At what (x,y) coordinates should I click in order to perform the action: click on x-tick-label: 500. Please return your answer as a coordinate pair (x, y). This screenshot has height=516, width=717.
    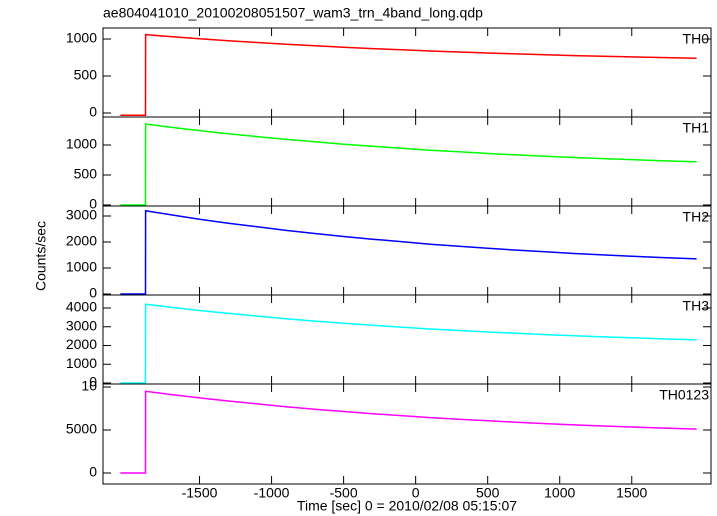
    Looking at the image, I should click on (488, 493).